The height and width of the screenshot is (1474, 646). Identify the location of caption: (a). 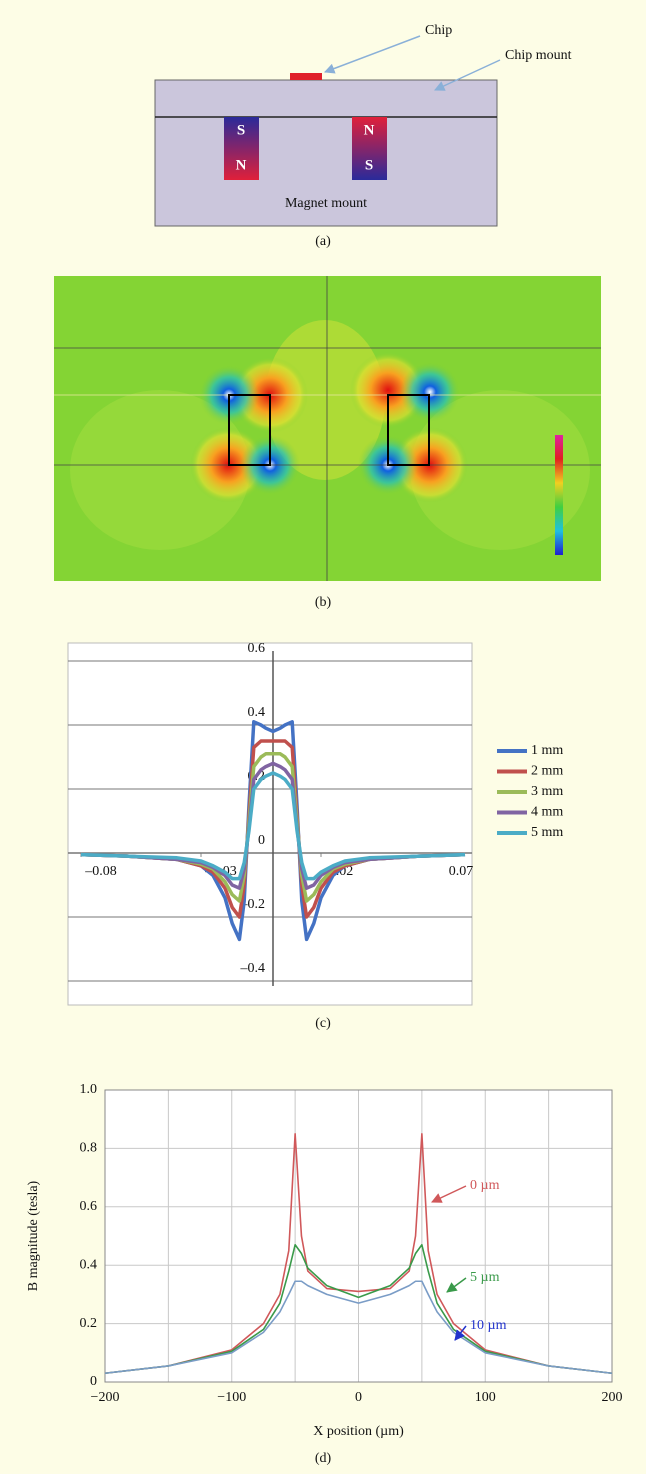
(323, 241).